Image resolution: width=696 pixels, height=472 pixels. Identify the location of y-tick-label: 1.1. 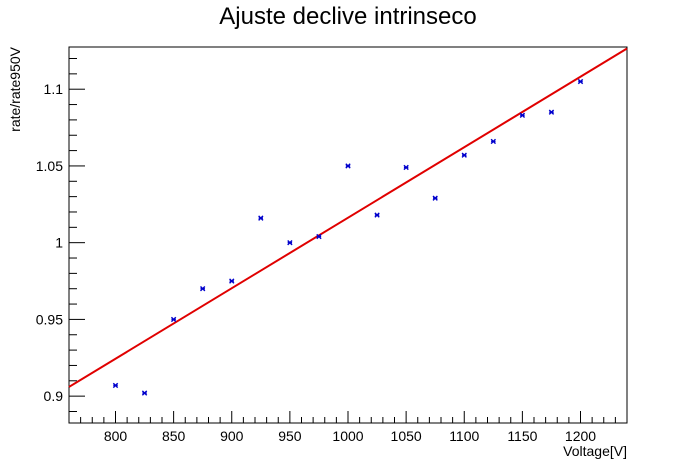
(54, 89).